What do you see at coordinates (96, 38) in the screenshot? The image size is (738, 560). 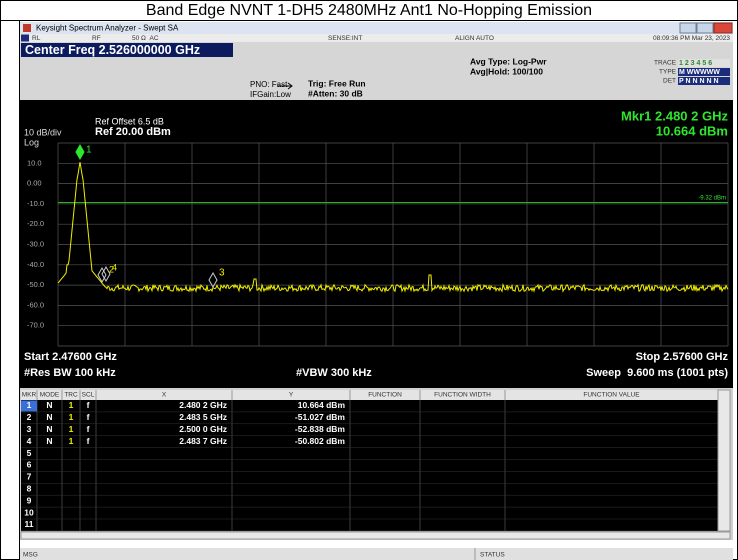 I see `status-rf: RF` at bounding box center [96, 38].